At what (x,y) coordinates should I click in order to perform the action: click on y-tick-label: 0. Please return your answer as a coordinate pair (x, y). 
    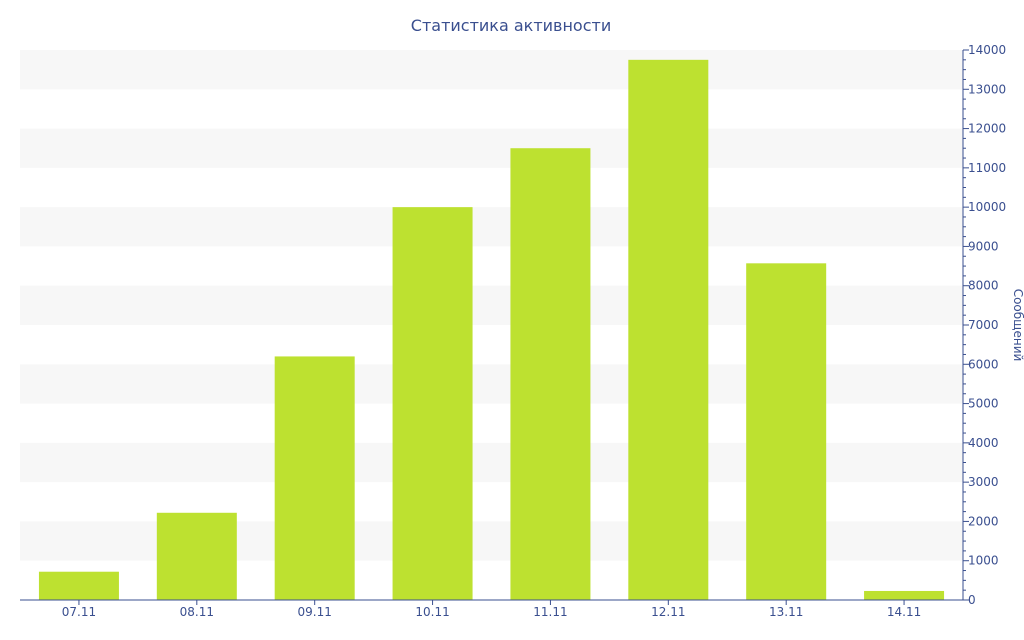
    Looking at the image, I should click on (972, 600).